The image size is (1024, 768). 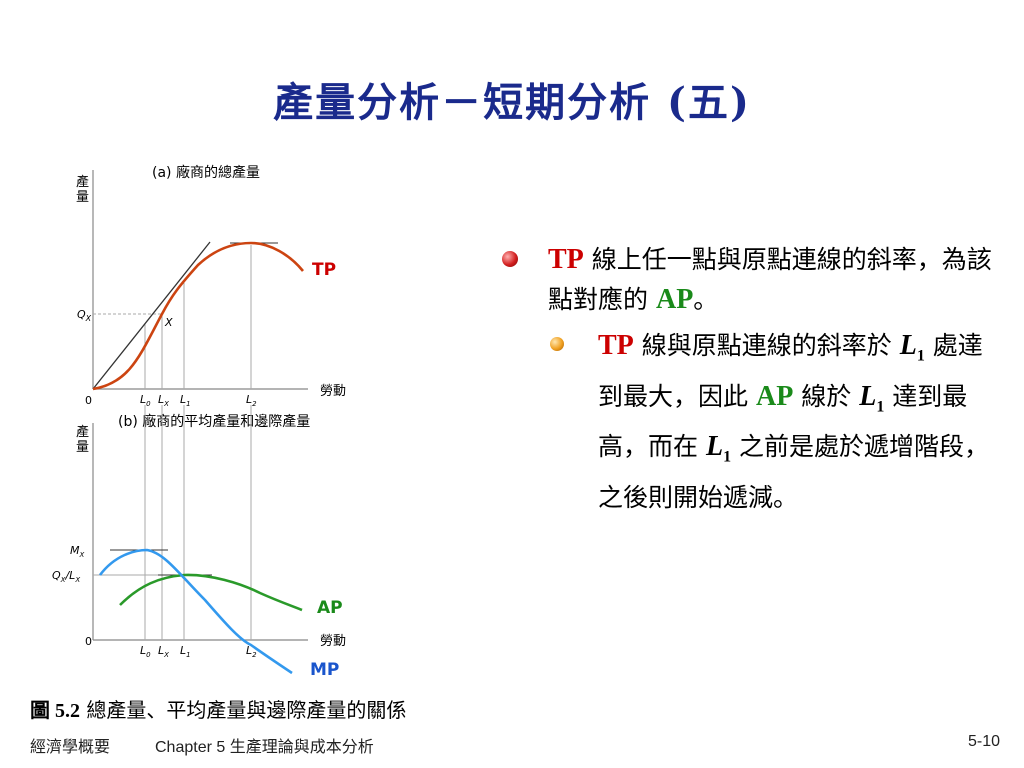 I want to click on panel-b-x-label: 勞動, so click(x=333, y=641).